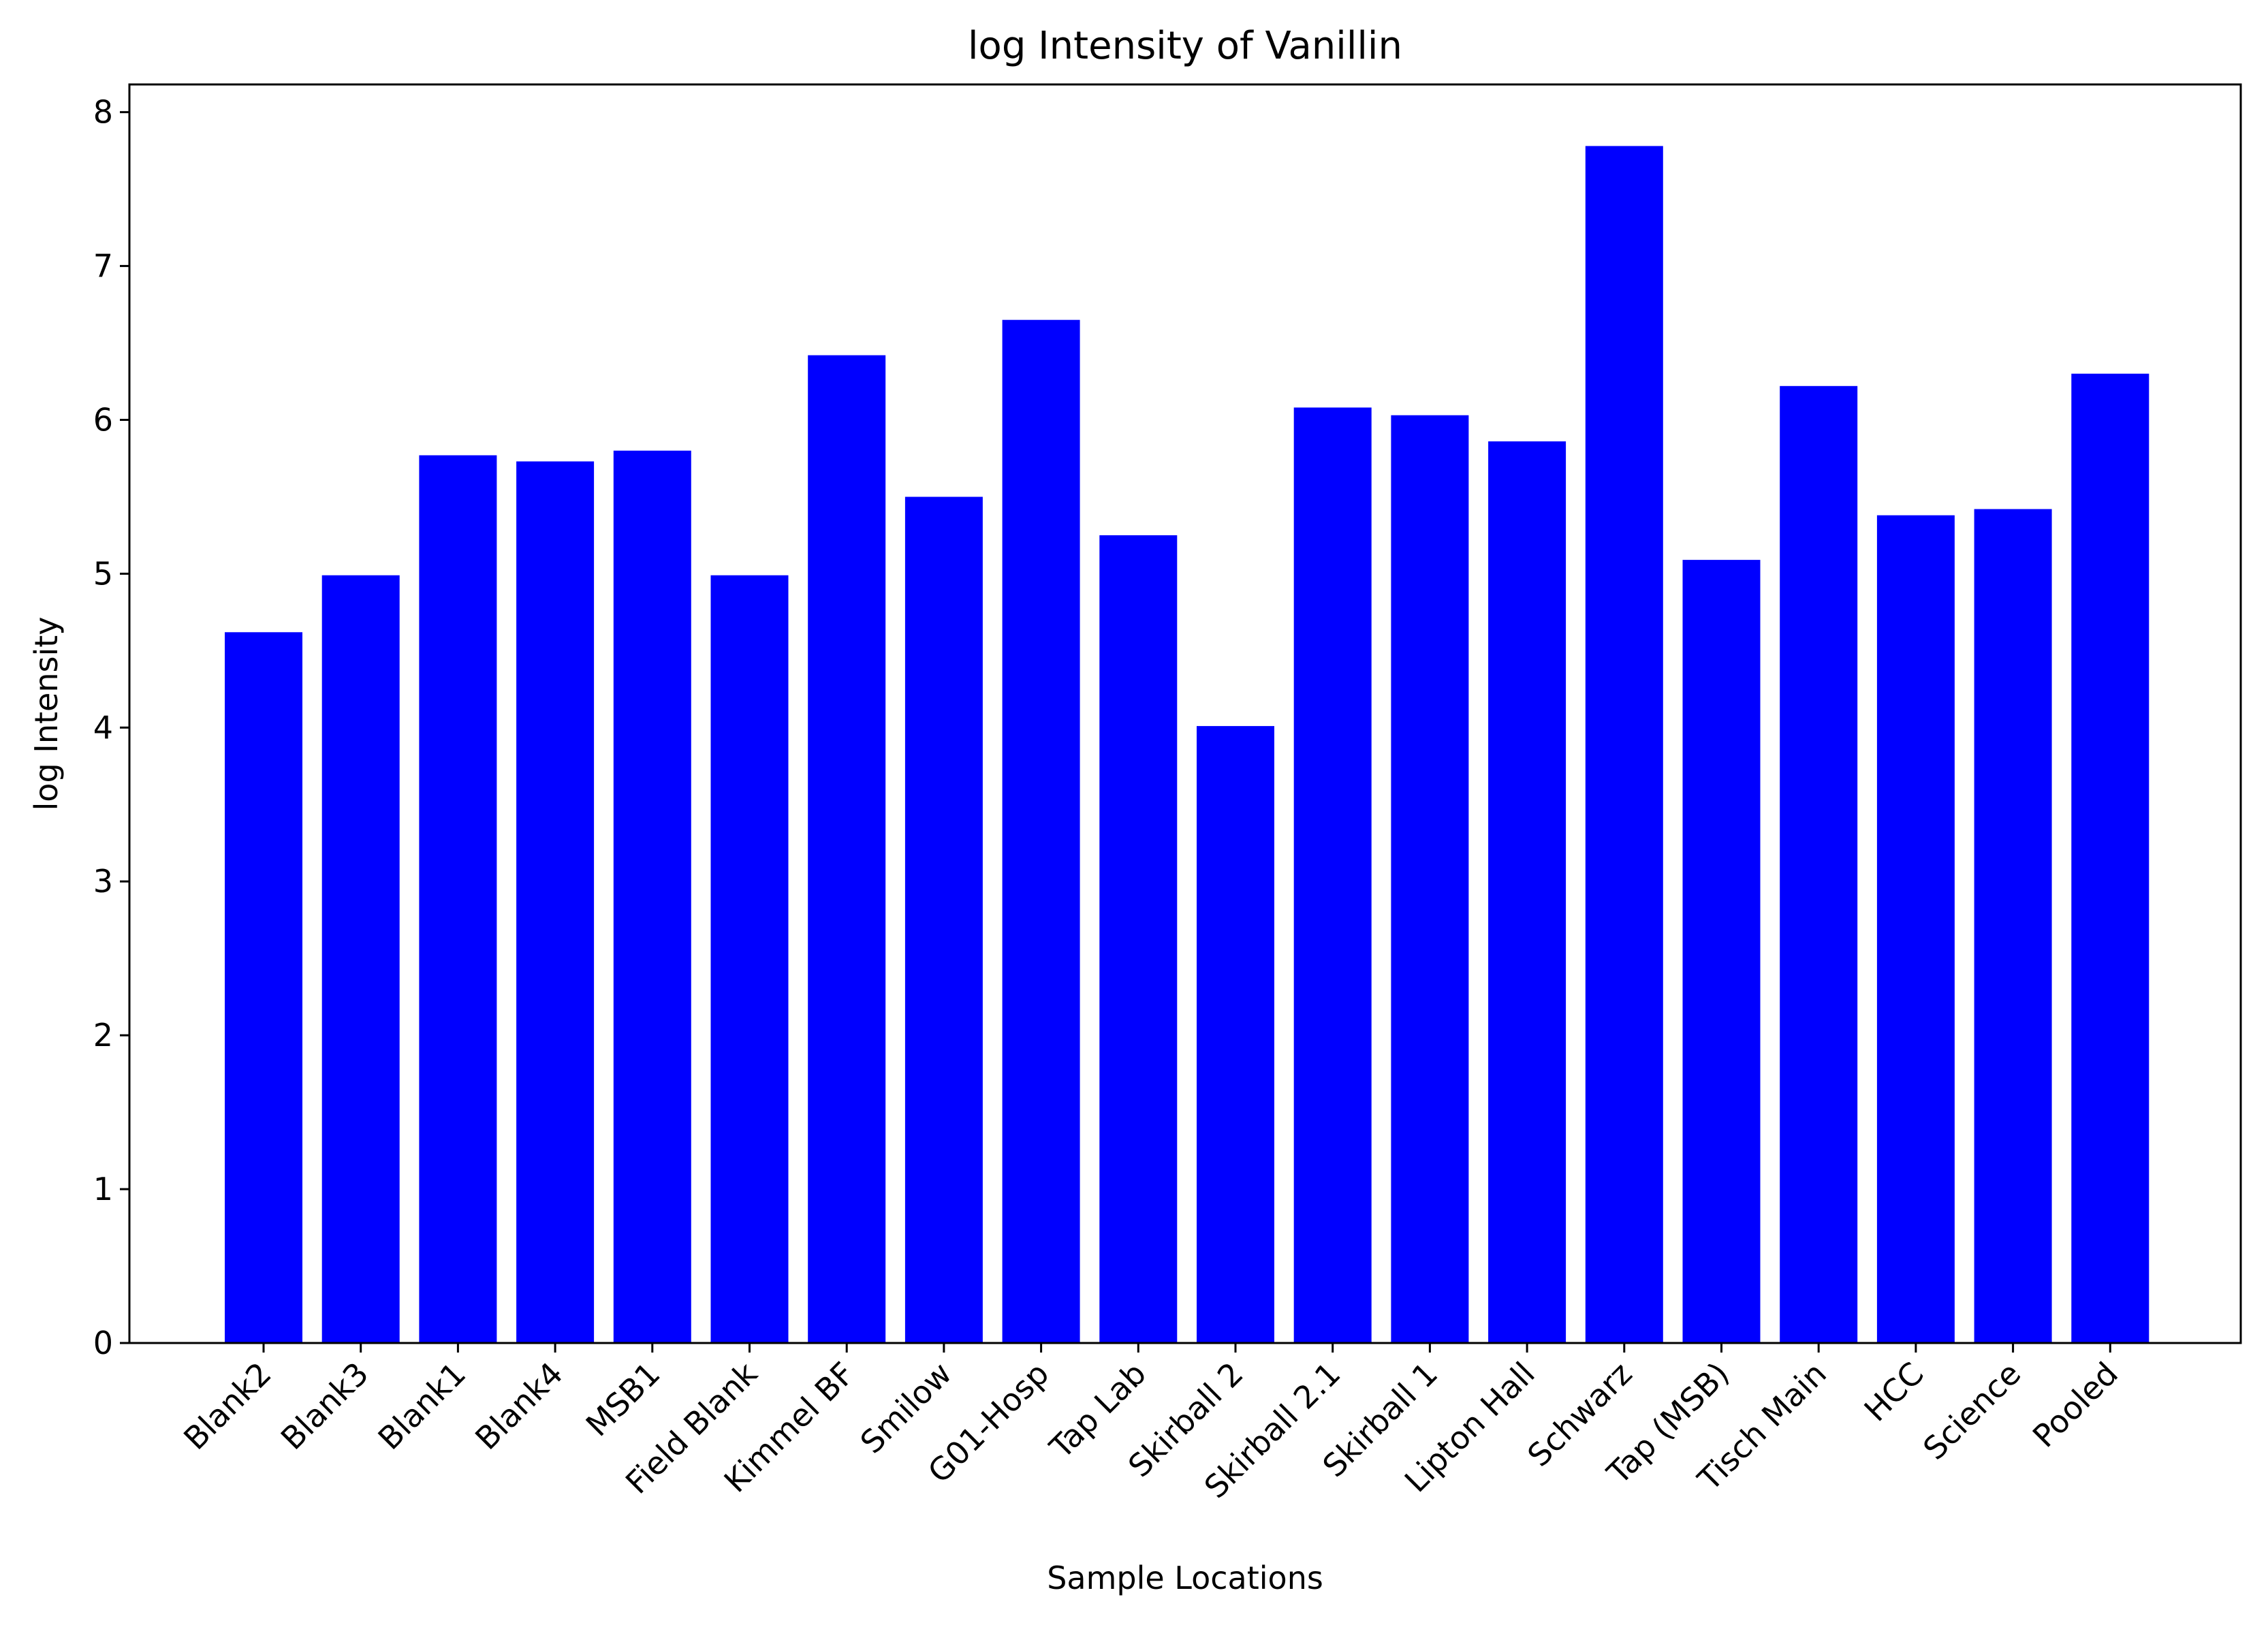 This screenshot has height=1627, width=2268. Describe the element at coordinates (623, 1399) in the screenshot. I see `x-tick-label: MSB1` at that location.